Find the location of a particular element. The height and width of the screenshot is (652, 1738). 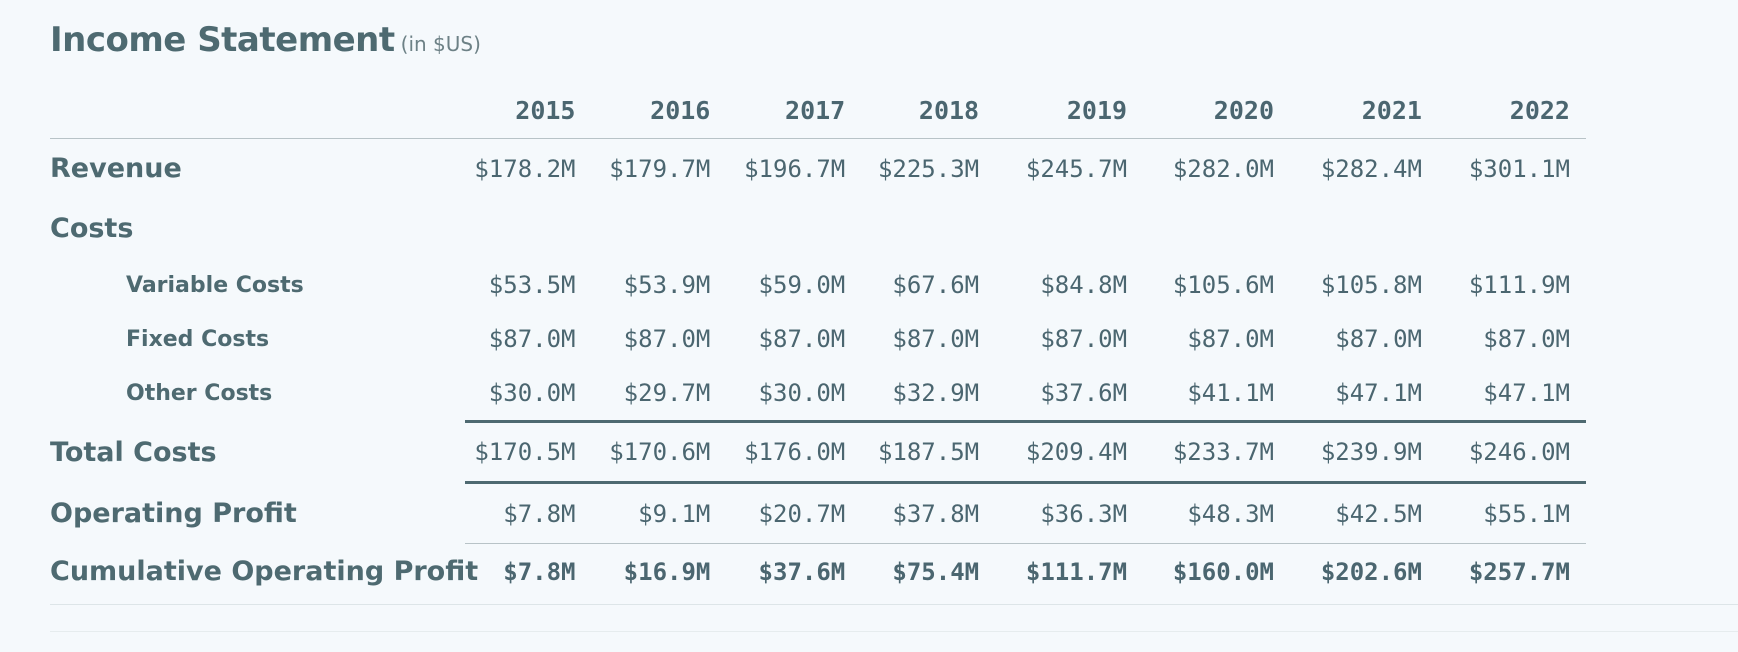

row-label-header is located at coordinates (257, 111).